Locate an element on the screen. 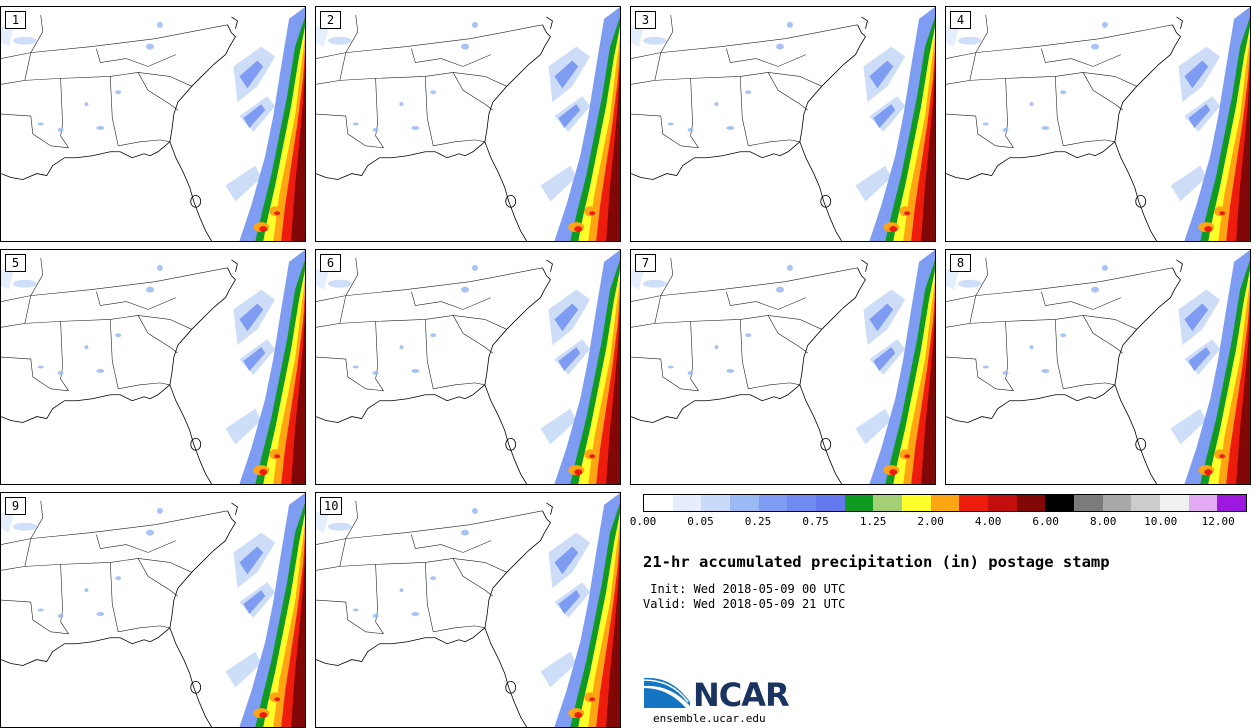 The width and height of the screenshot is (1260, 728). colorbar-tick-label: 4.00 is located at coordinates (988, 521).